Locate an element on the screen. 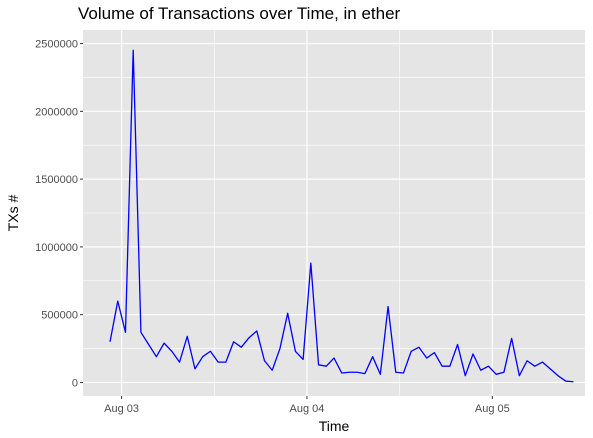 The width and height of the screenshot is (593, 438). x-tick-label: Aug 03 is located at coordinates (121, 409).